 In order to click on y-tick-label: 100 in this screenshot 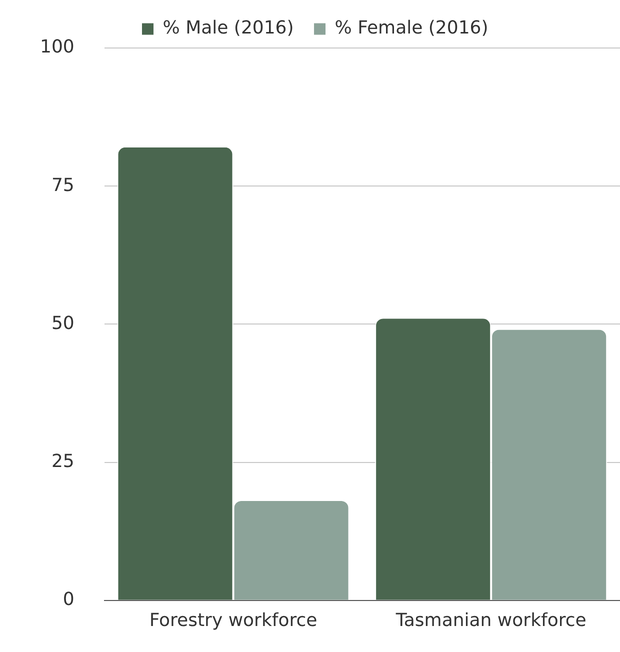, I will do `click(57, 47)`.